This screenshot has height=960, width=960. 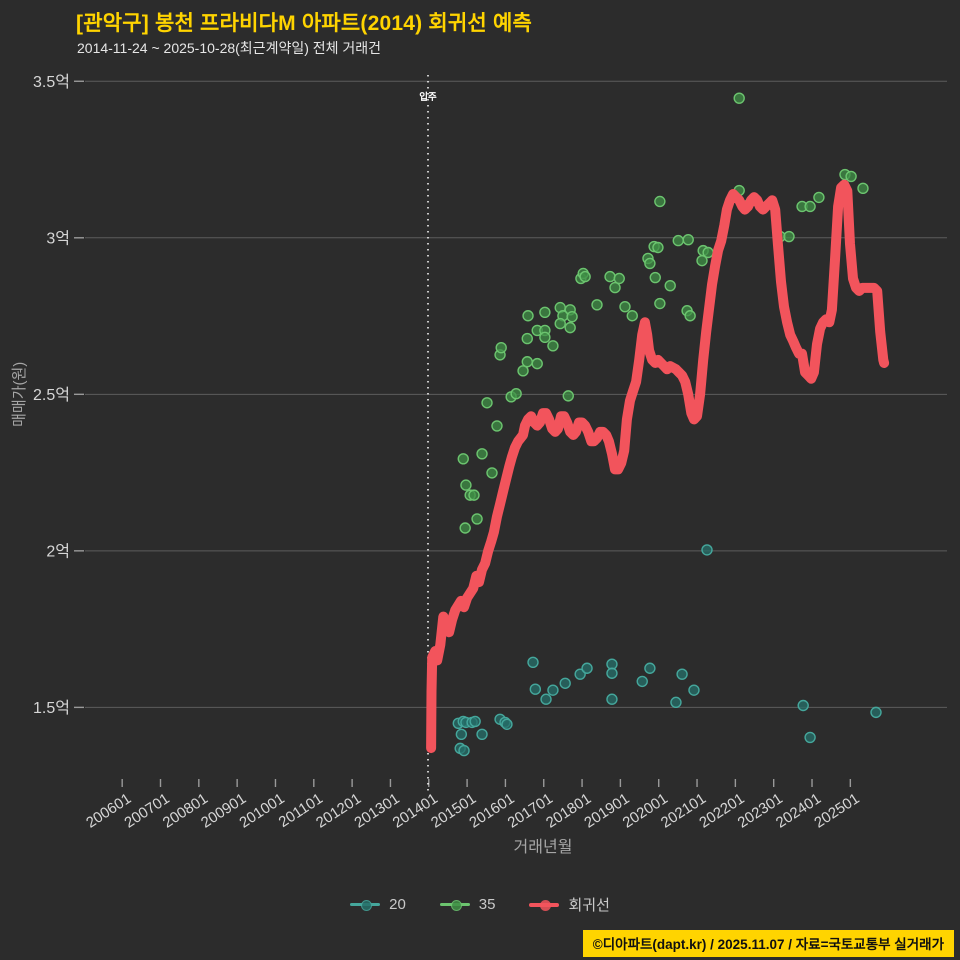 What do you see at coordinates (19, 394) in the screenshot?
I see `y-axis-title: 매매가(원)` at bounding box center [19, 394].